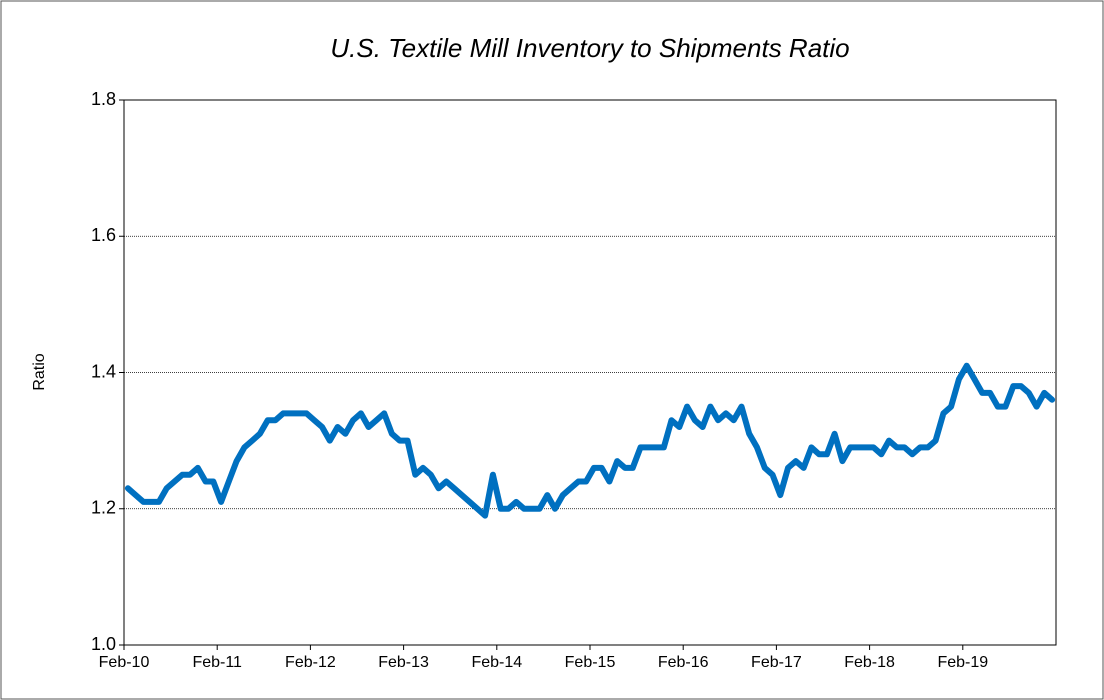 Image resolution: width=1104 pixels, height=700 pixels. I want to click on x-tick-label: Feb-11, so click(217, 662).